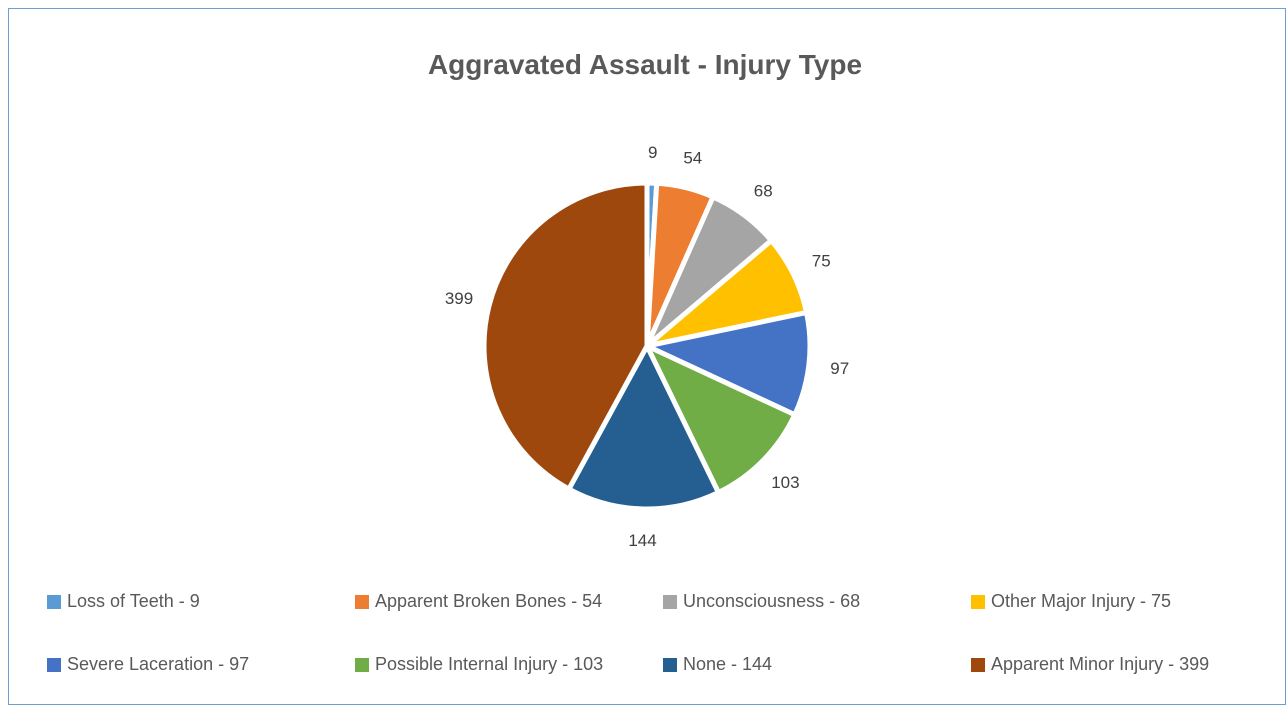 The height and width of the screenshot is (706, 1288). I want to click on pie-slice-severe-laceration, so click(728, 364).